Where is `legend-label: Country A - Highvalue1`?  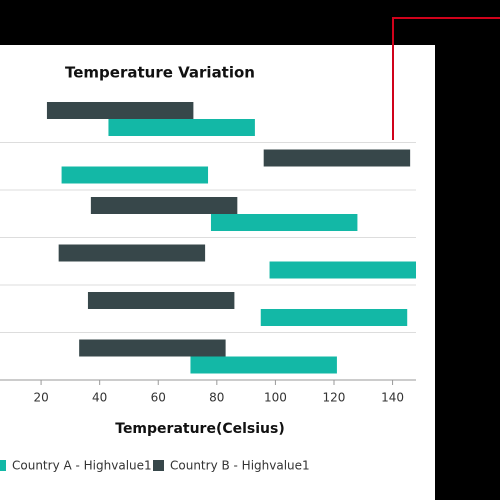
legend-label: Country A - Highvalue1 is located at coordinates (82, 466).